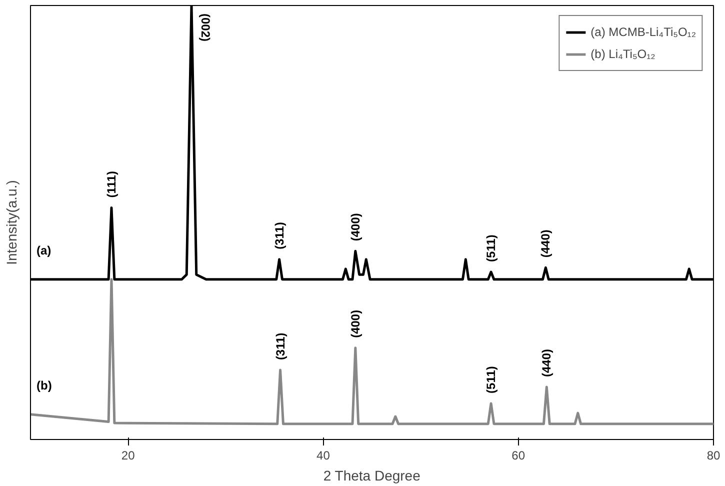  Describe the element at coordinates (128, 455) in the screenshot. I see `x-tick-label: 20` at that location.